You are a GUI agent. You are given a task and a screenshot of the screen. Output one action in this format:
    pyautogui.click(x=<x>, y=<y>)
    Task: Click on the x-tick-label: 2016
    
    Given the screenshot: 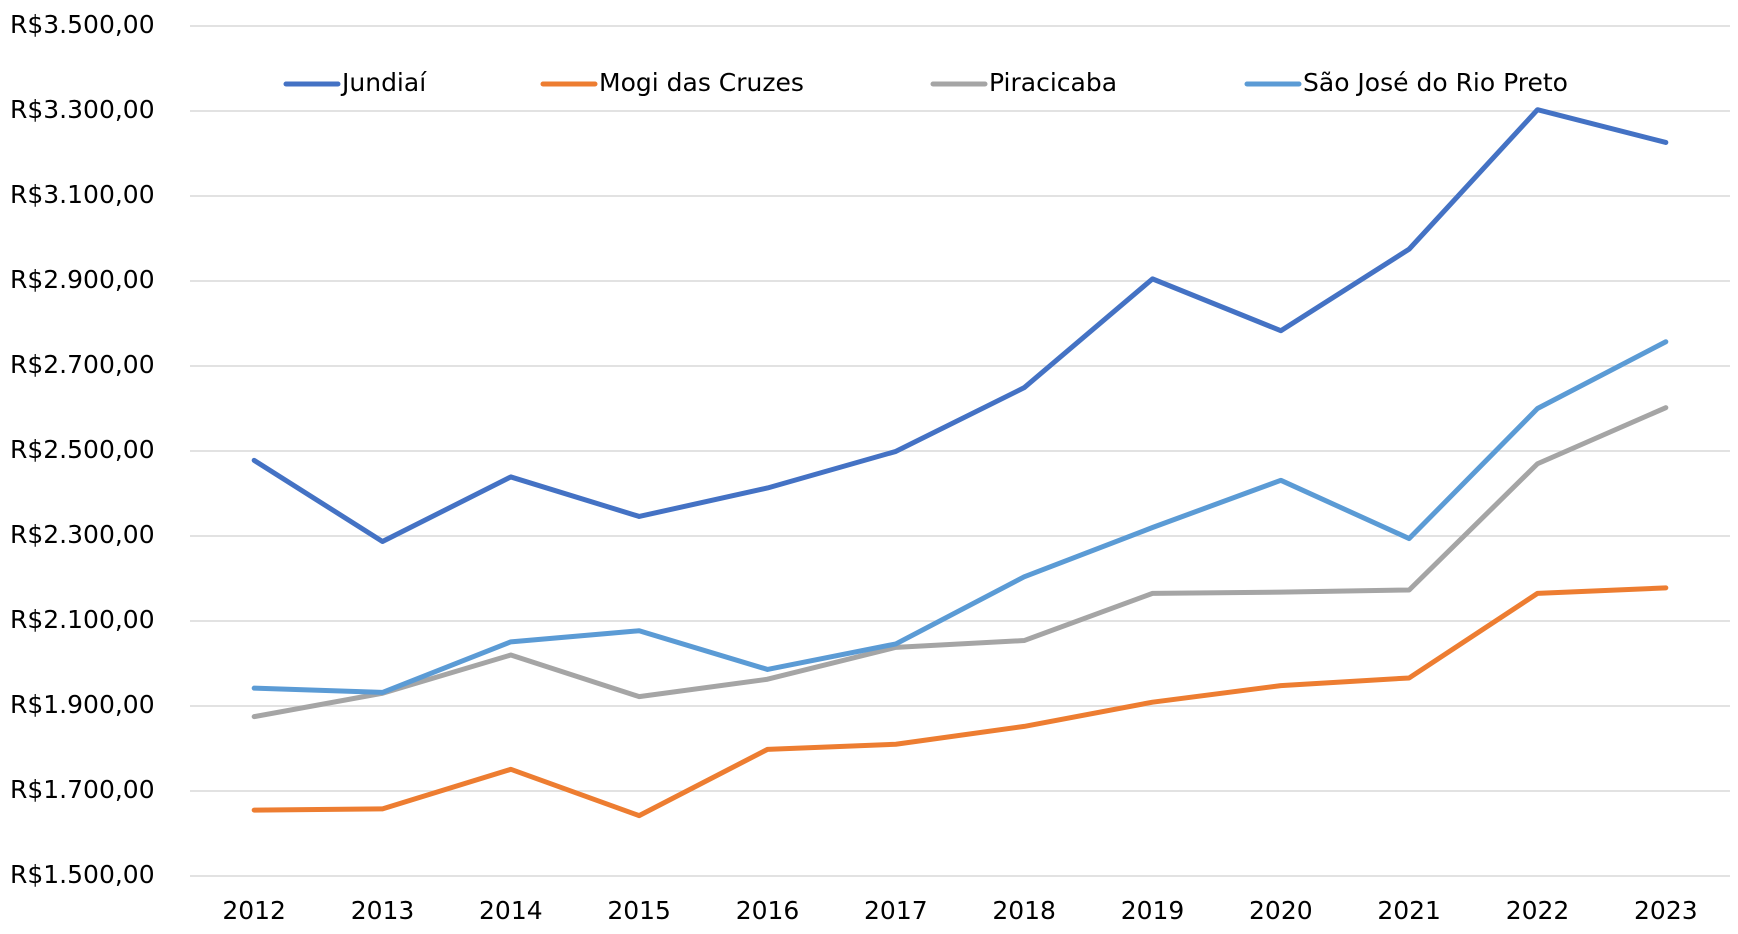 What is the action you would take?
    pyautogui.click(x=768, y=910)
    